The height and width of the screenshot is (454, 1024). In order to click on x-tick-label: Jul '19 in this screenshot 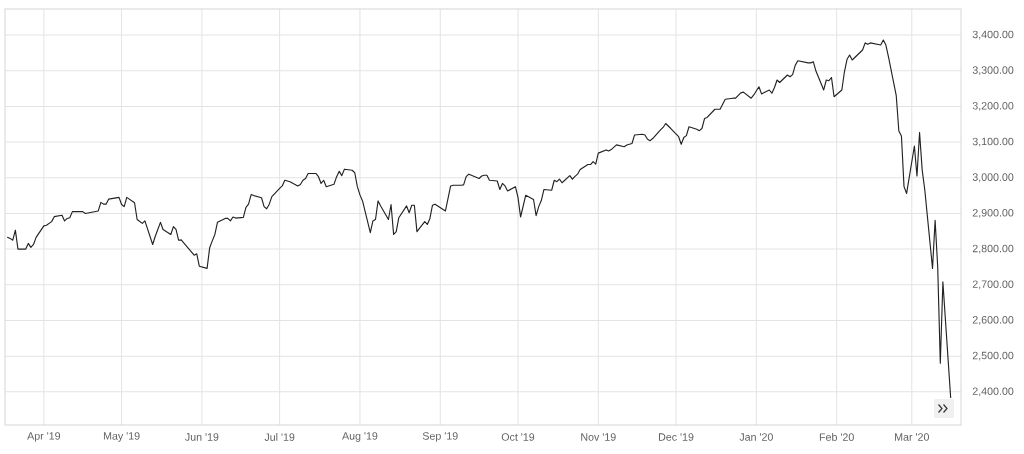, I will do `click(279, 437)`.